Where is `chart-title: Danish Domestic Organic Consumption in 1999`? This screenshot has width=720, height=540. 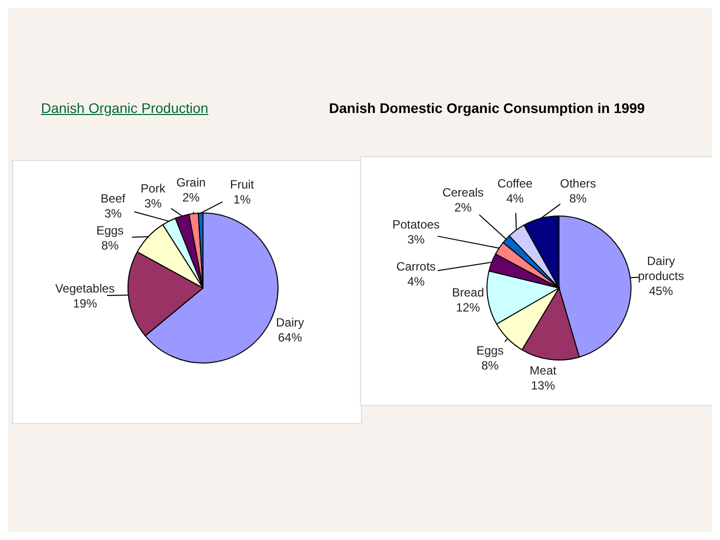
chart-title: Danish Domestic Organic Consumption in 1999 is located at coordinates (487, 108).